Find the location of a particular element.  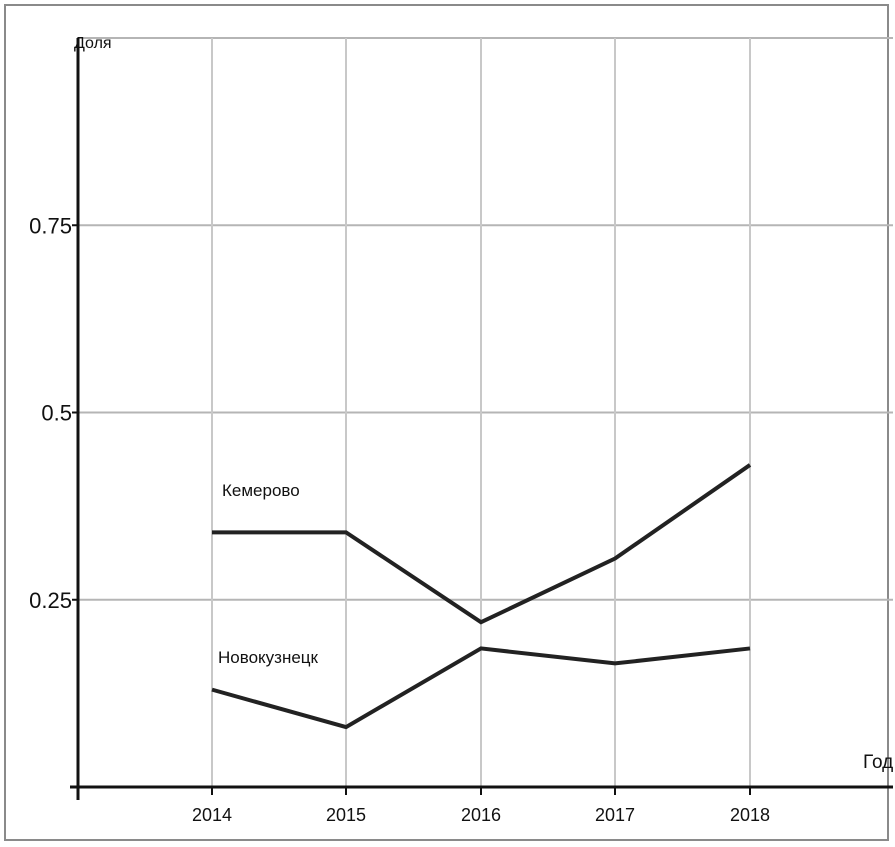

y-axis-label: Доля is located at coordinates (93, 43).